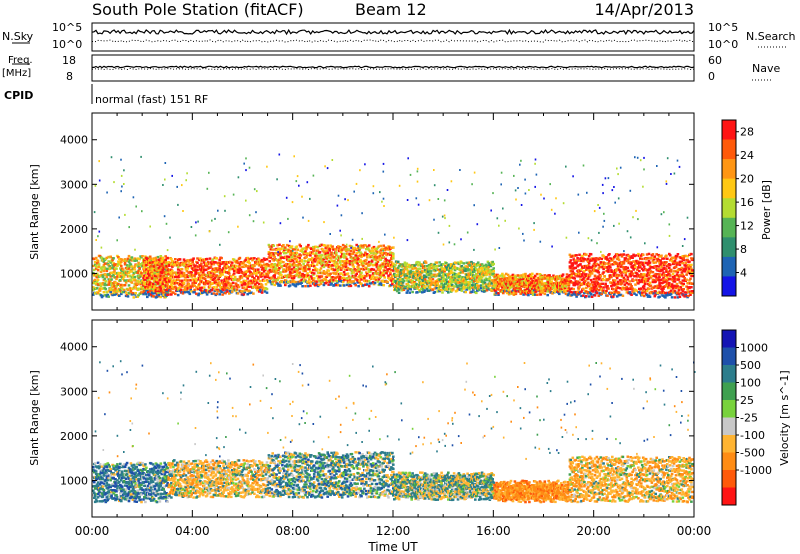 This screenshot has width=800, height=554. Describe the element at coordinates (644, 9) in the screenshot. I see `date-label: 14/Apr/2013` at that location.